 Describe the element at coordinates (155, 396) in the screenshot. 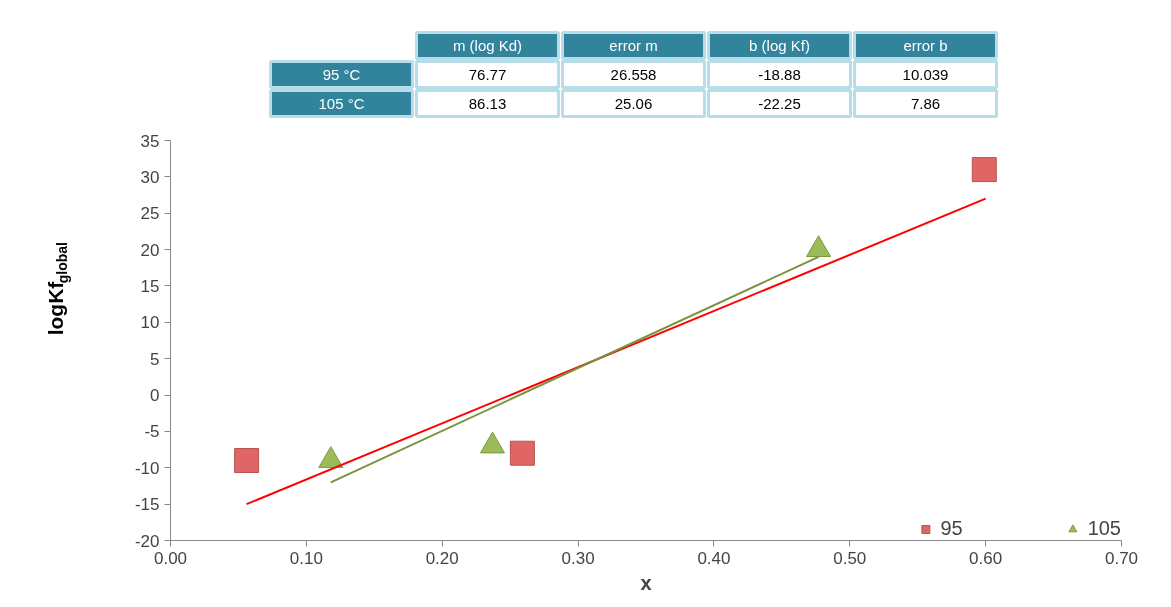

I see `y-tick-label: 0` at that location.